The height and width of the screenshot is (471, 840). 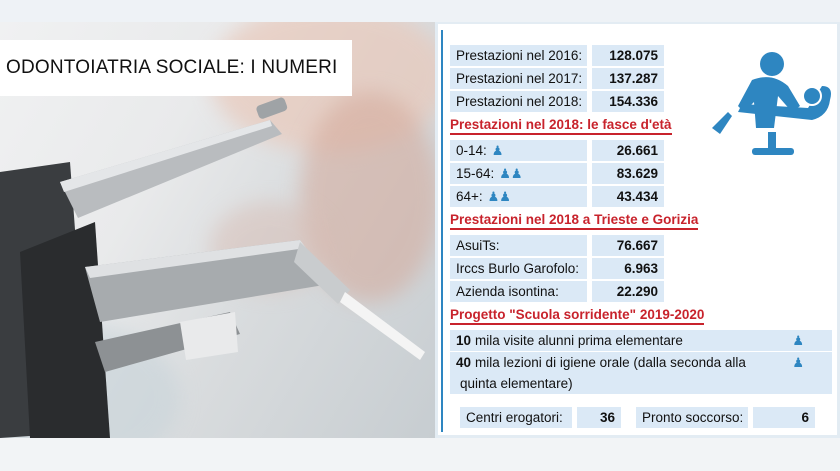 I want to click on row-label: 0-14: ♟, so click(x=518, y=150).